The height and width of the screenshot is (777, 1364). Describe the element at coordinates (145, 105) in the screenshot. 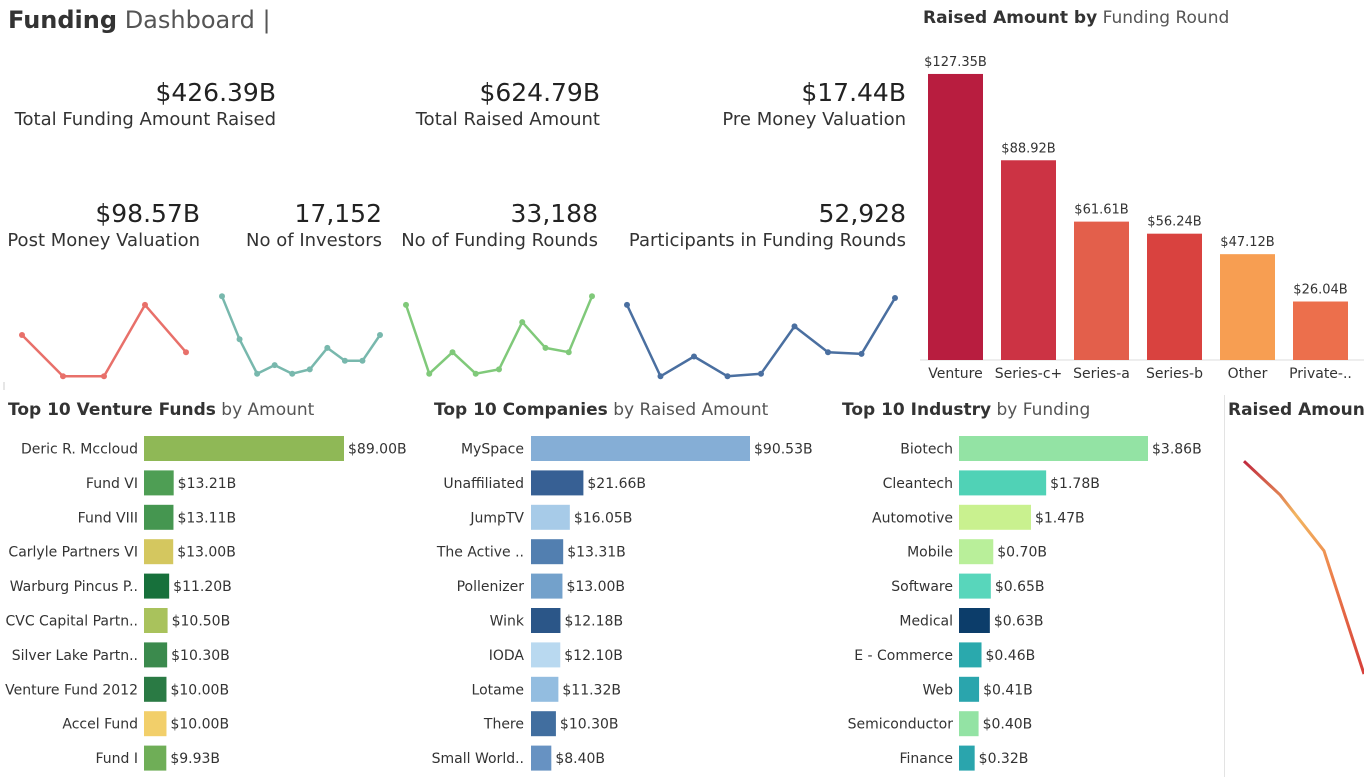

I see `kpi-total-funding: $426.39B Total Funding Amount Raised` at that location.